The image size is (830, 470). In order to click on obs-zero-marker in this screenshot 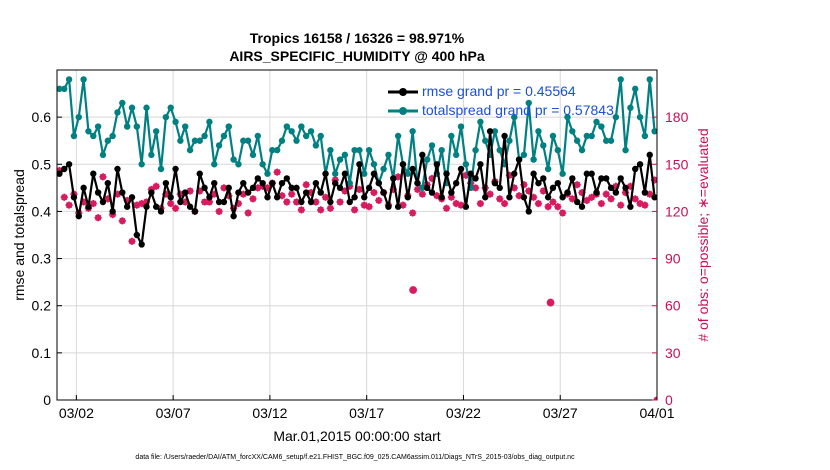, I will do `click(655, 398)`.